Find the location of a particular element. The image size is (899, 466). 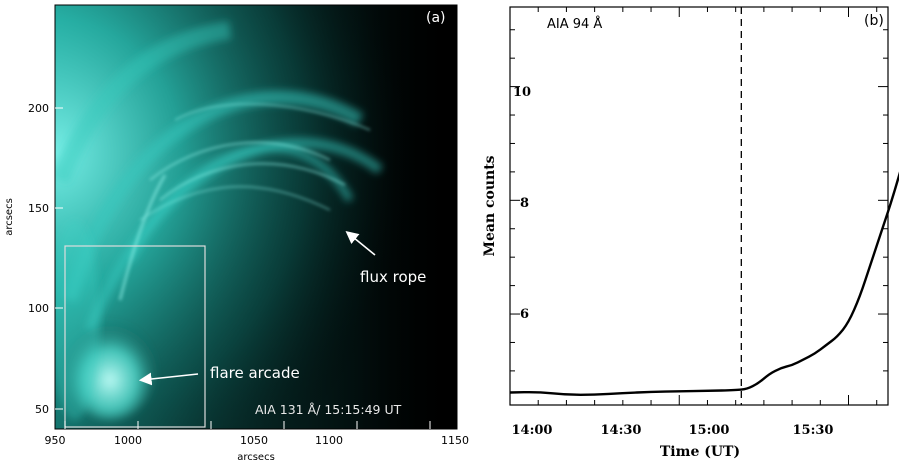

x-tick-label: 1150 is located at coordinates (455, 440).